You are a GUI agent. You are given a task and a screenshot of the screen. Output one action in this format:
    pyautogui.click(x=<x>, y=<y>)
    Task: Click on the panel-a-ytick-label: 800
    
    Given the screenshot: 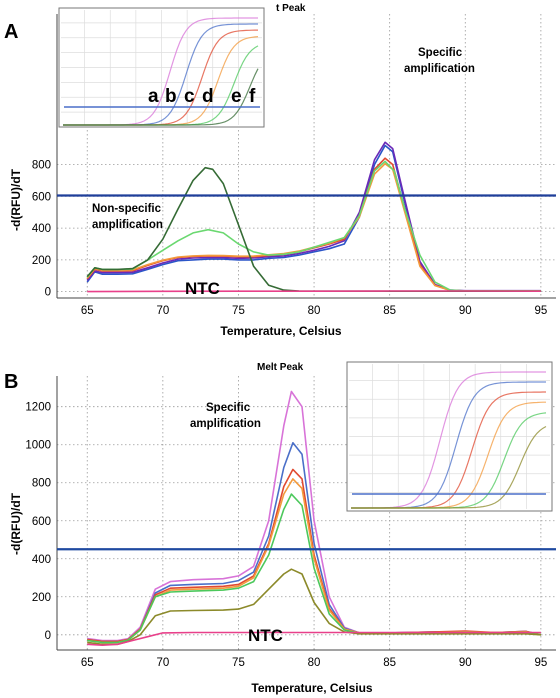 What is the action you would take?
    pyautogui.click(x=41, y=166)
    